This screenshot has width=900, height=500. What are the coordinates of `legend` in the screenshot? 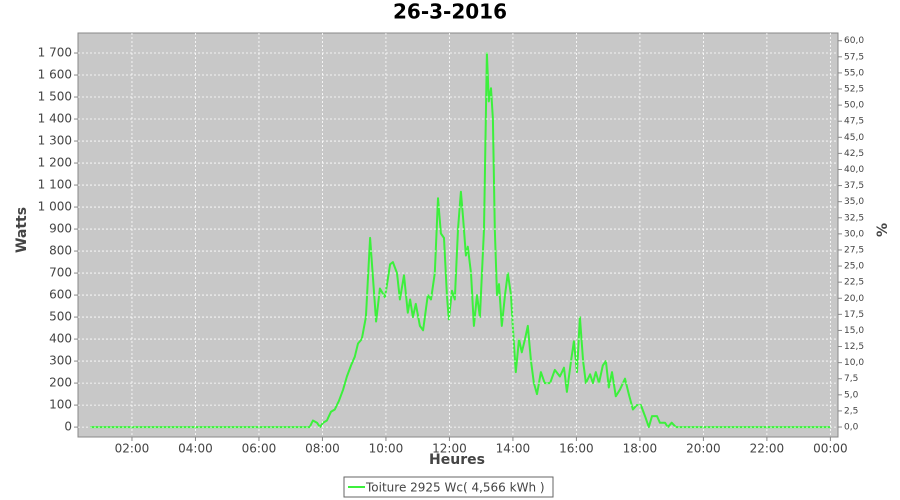 It's located at (448, 487).